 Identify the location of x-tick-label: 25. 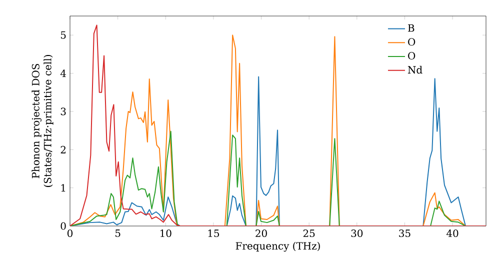
(309, 234).